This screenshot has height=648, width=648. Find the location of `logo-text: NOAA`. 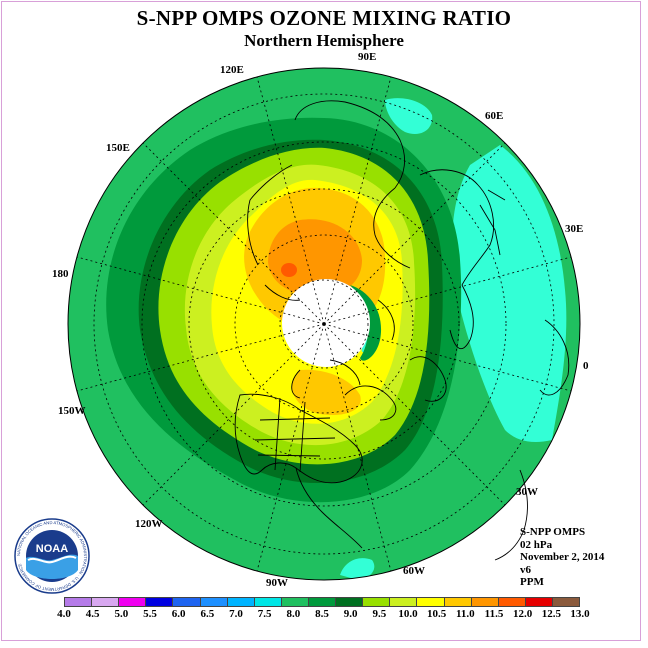

logo-text: NOAA is located at coordinates (52, 549).